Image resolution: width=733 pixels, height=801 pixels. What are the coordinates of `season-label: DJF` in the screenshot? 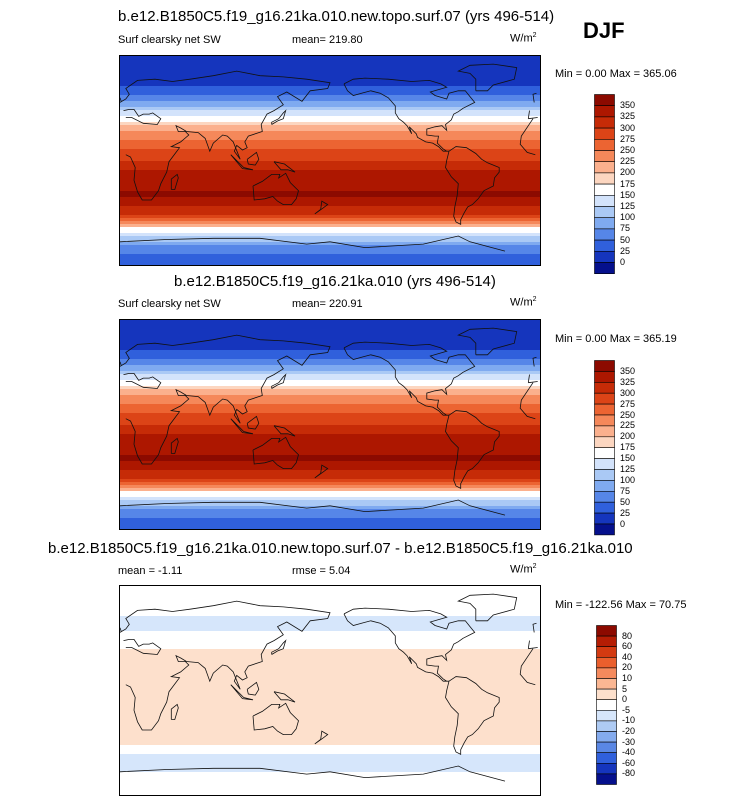 It's located at (604, 30).